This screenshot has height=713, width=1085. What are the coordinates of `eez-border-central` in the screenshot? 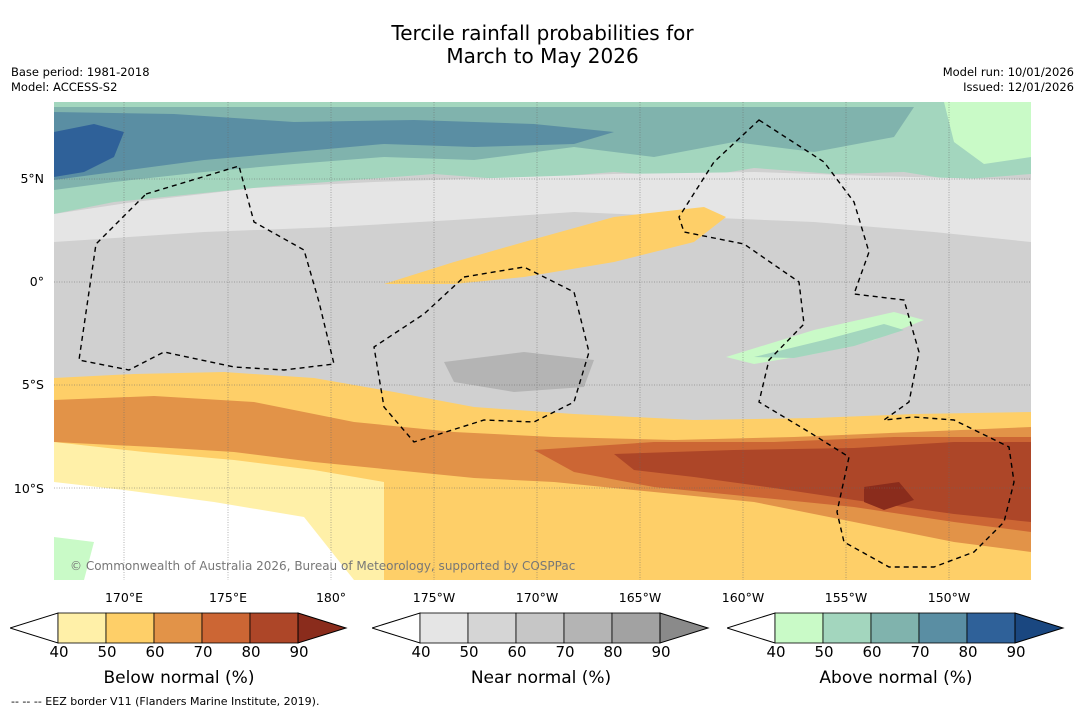 It's located at (481, 354).